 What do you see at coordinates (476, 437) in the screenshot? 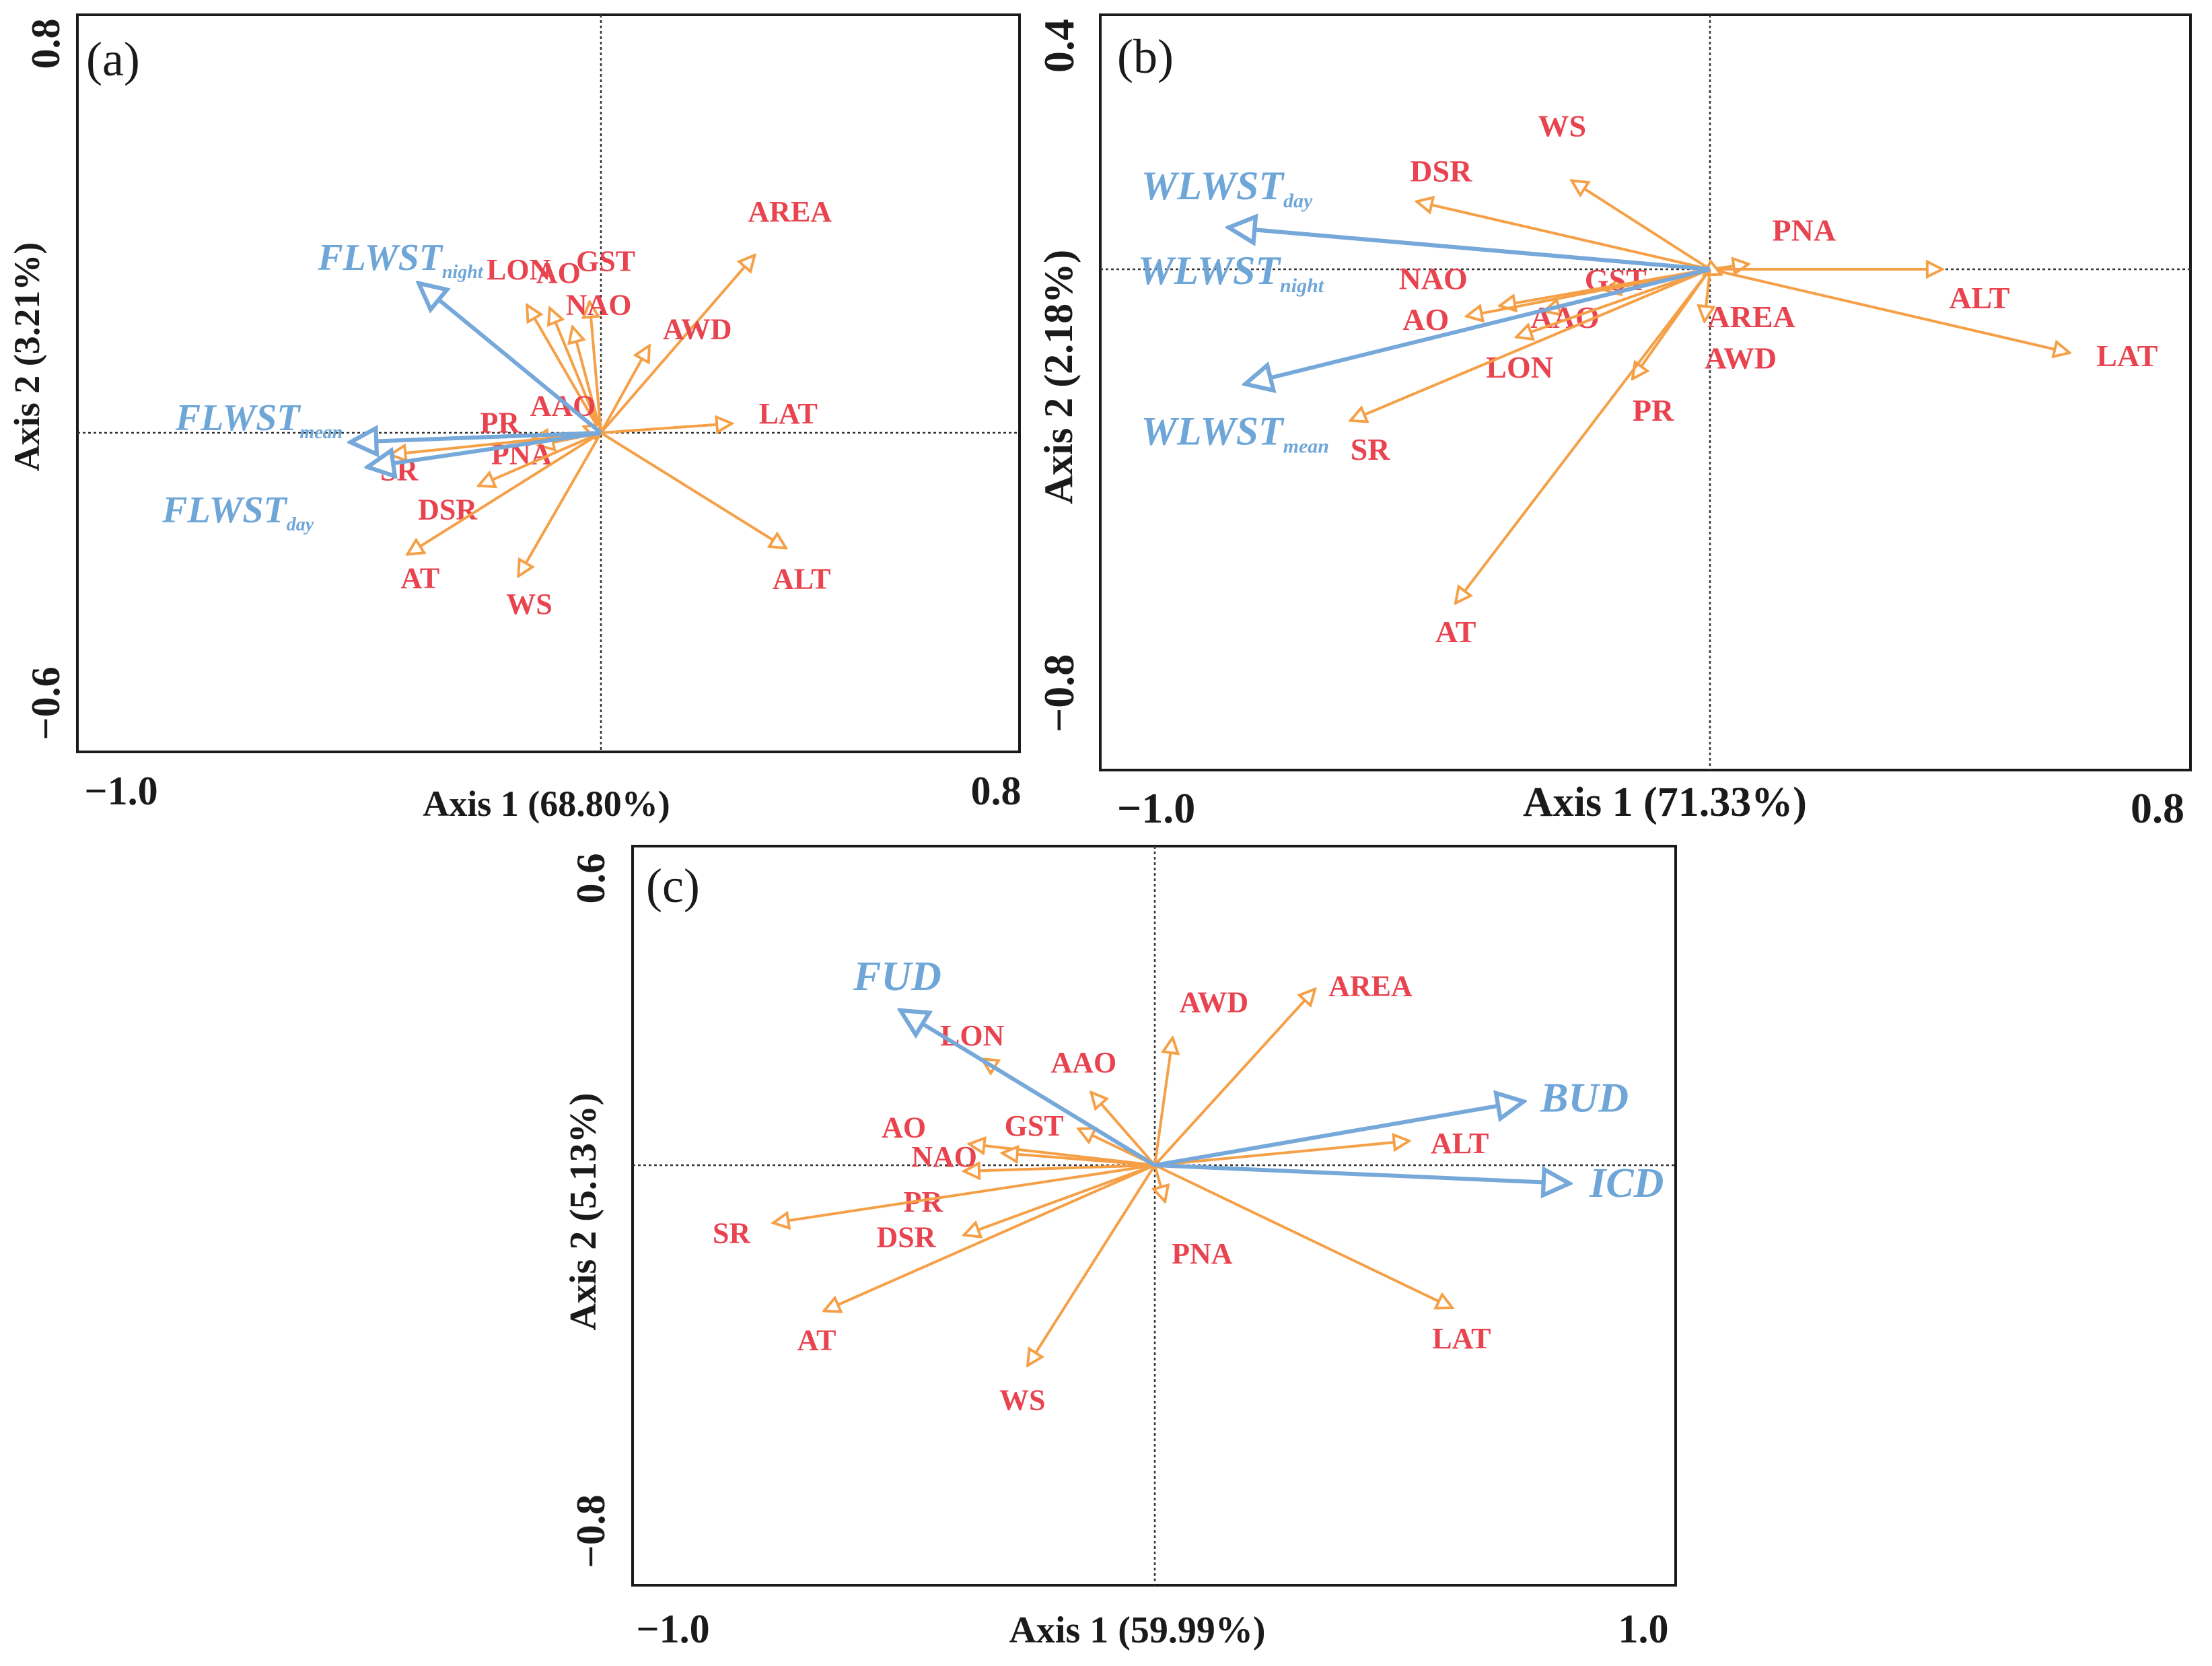
I see `panel-a-response-vector-flwst-mean` at bounding box center [476, 437].